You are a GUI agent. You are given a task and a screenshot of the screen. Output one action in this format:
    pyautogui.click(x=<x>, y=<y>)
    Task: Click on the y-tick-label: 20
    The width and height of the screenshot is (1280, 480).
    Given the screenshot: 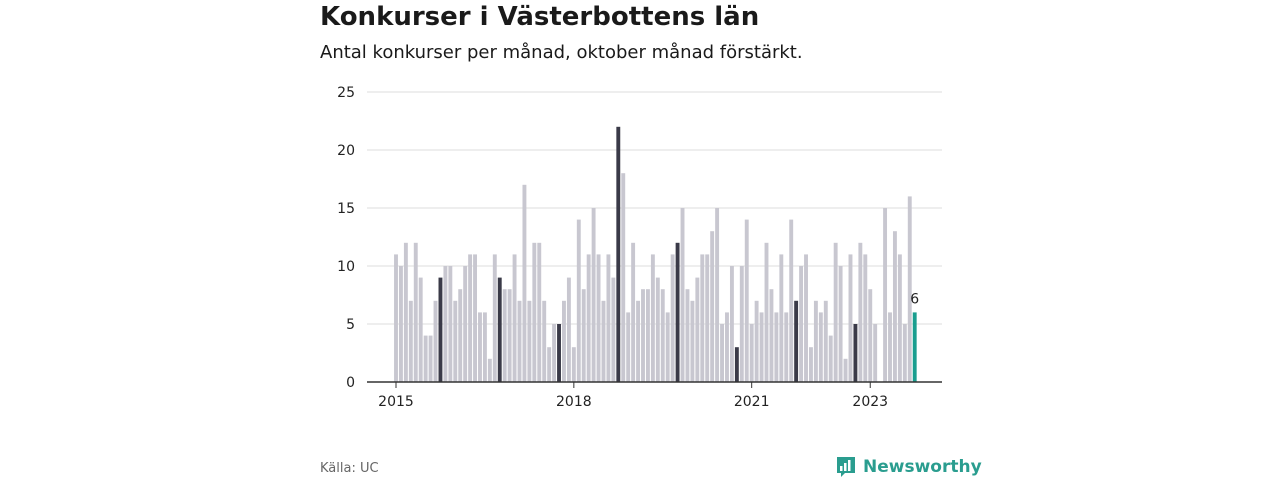 What is the action you would take?
    pyautogui.click(x=346, y=151)
    